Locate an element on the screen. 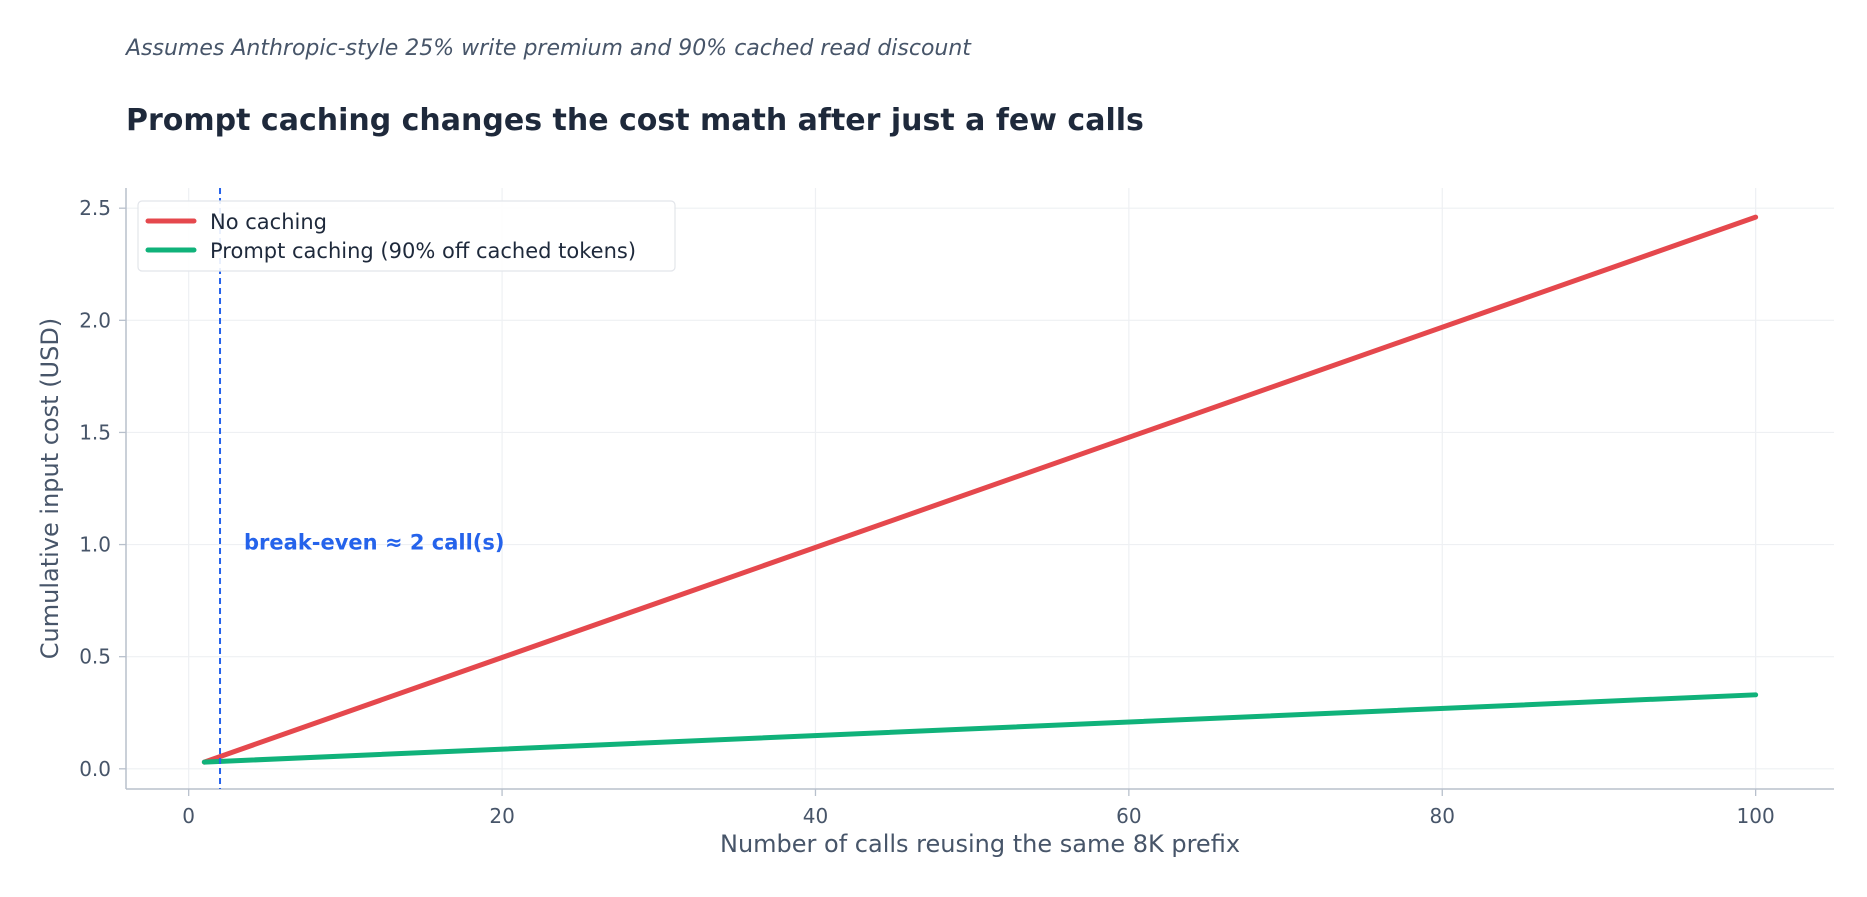  break-even-label: break-even ≈ 2 call(s) is located at coordinates (374, 543).